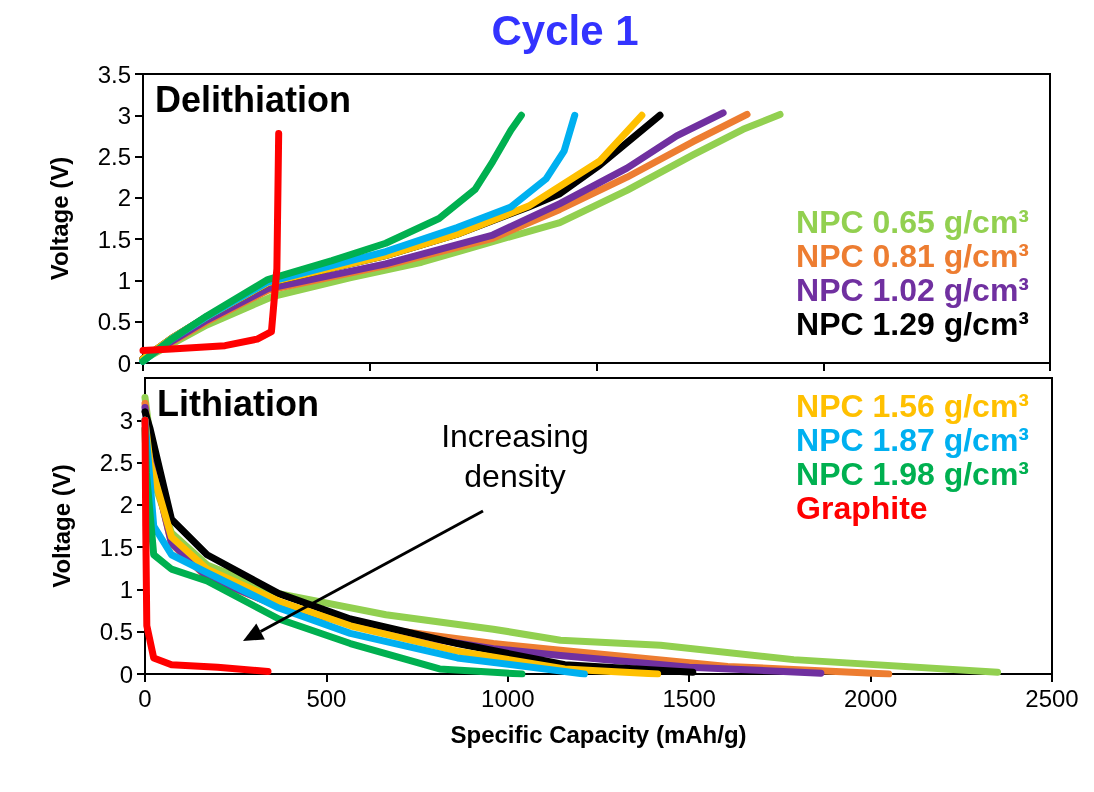 This screenshot has width=1094, height=792. I want to click on annotation: Lithiation, so click(238, 403).